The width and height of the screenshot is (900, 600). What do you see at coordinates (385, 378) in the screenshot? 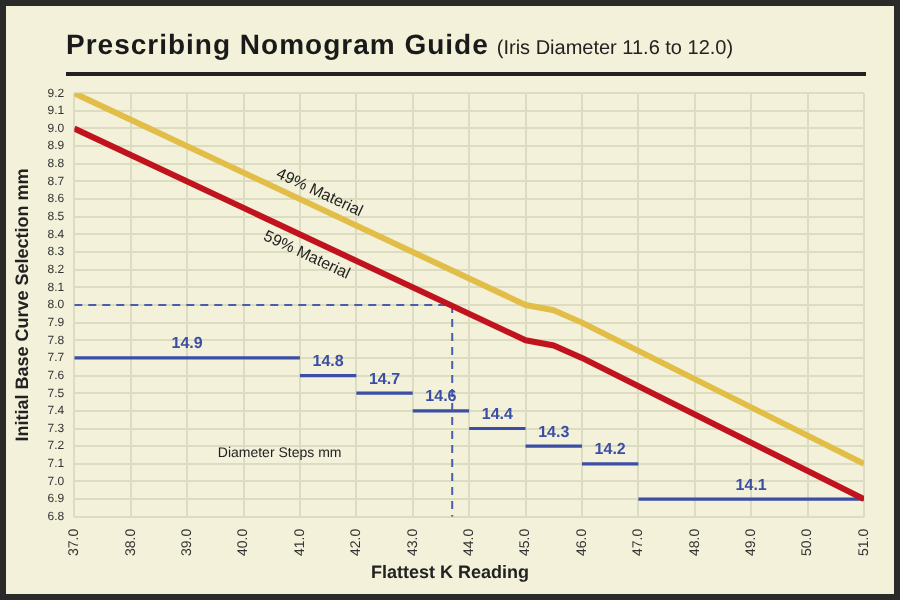
I see `series-label: 14.7` at bounding box center [385, 378].